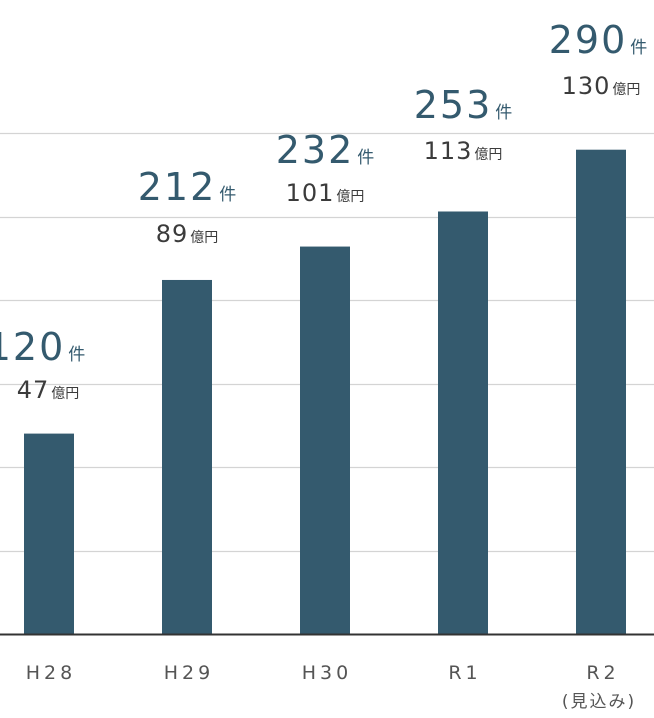  Describe the element at coordinates (33, 390) in the screenshot. I see `amount-value: 47` at that location.